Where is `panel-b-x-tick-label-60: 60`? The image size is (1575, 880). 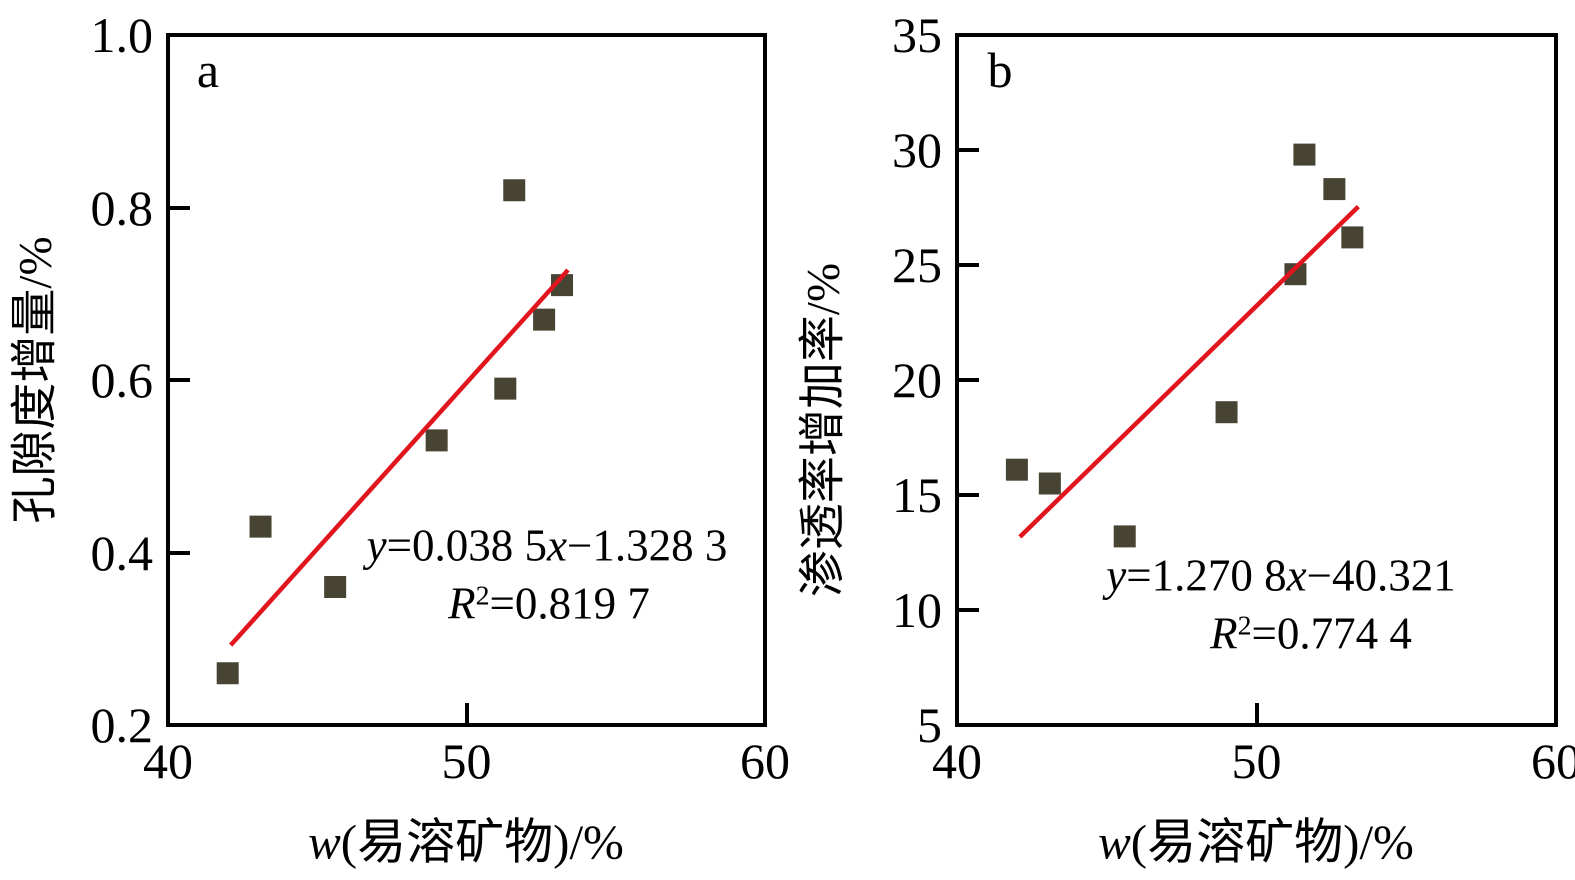
panel-b-x-tick-label-60: 60 is located at coordinates (1553, 761).